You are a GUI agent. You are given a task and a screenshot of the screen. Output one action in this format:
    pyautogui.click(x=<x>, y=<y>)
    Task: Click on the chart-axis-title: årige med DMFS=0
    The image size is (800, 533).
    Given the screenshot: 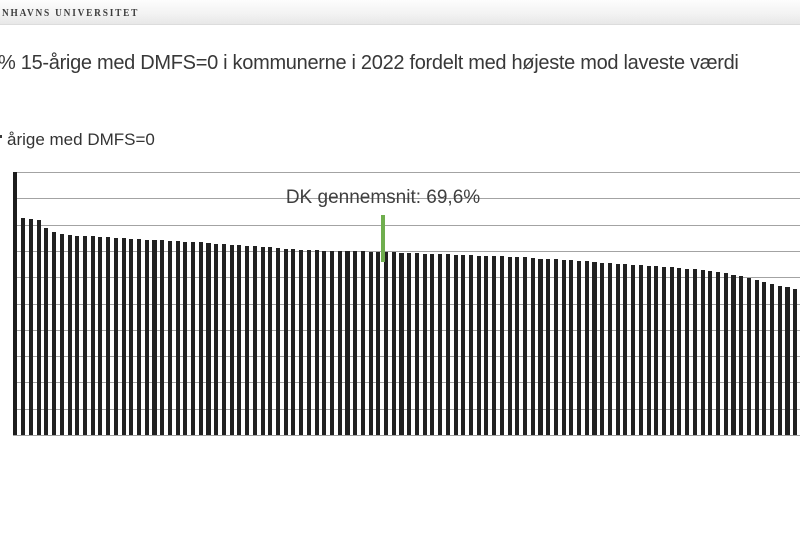 What is the action you would take?
    pyautogui.click(x=81, y=139)
    